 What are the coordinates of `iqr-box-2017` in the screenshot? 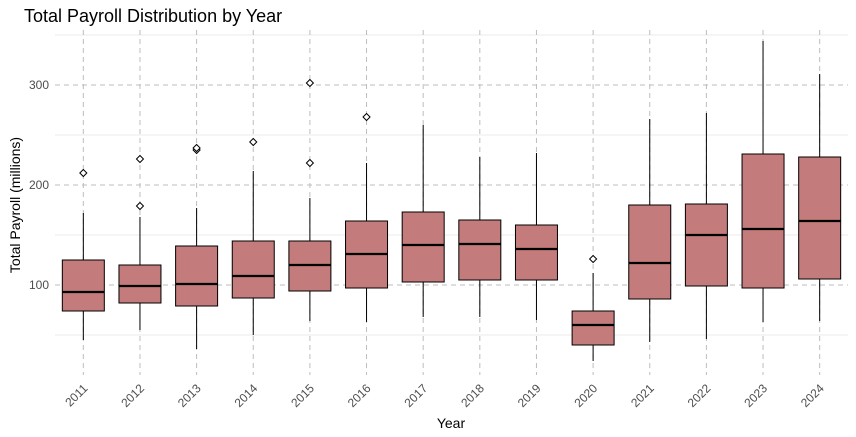 It's located at (423, 247).